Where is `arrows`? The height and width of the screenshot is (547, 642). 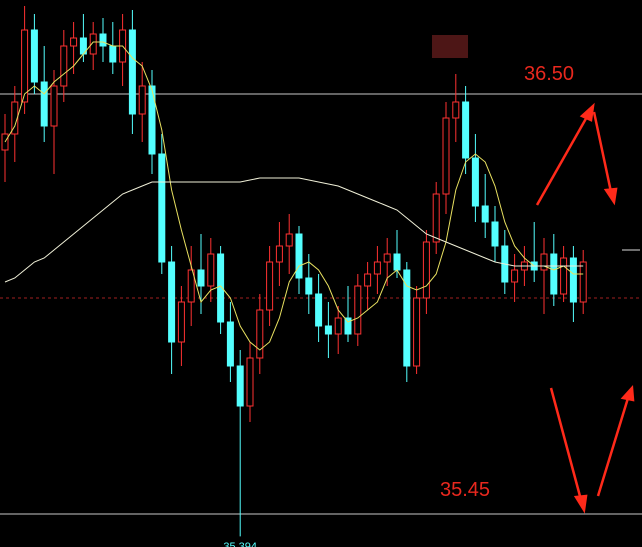 arrows is located at coordinates (585, 308).